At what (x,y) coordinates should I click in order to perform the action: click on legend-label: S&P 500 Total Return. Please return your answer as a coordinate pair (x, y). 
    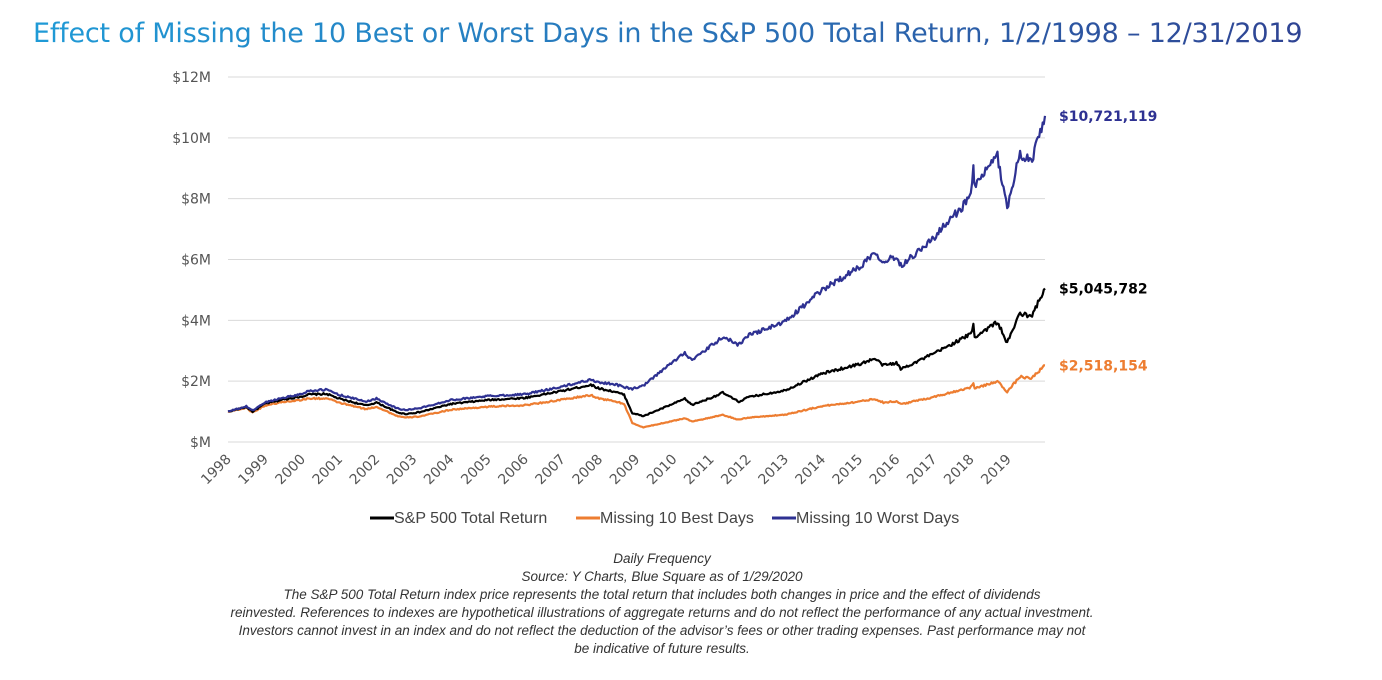
    Looking at the image, I should click on (470, 518).